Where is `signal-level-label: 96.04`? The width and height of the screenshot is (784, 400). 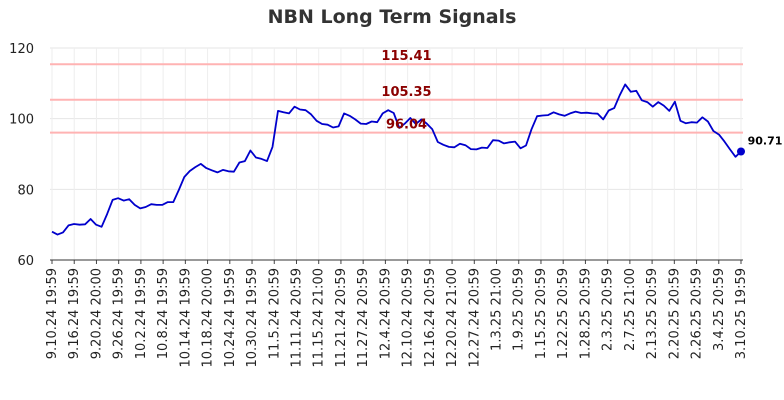 signal-level-label: 96.04 is located at coordinates (406, 125).